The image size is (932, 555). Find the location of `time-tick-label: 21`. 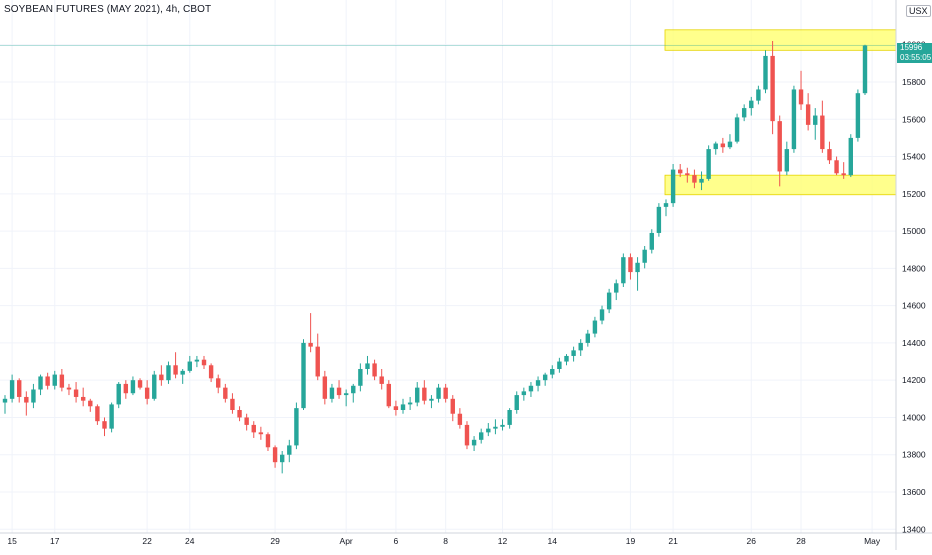

time-tick-label: 21 is located at coordinates (673, 541).